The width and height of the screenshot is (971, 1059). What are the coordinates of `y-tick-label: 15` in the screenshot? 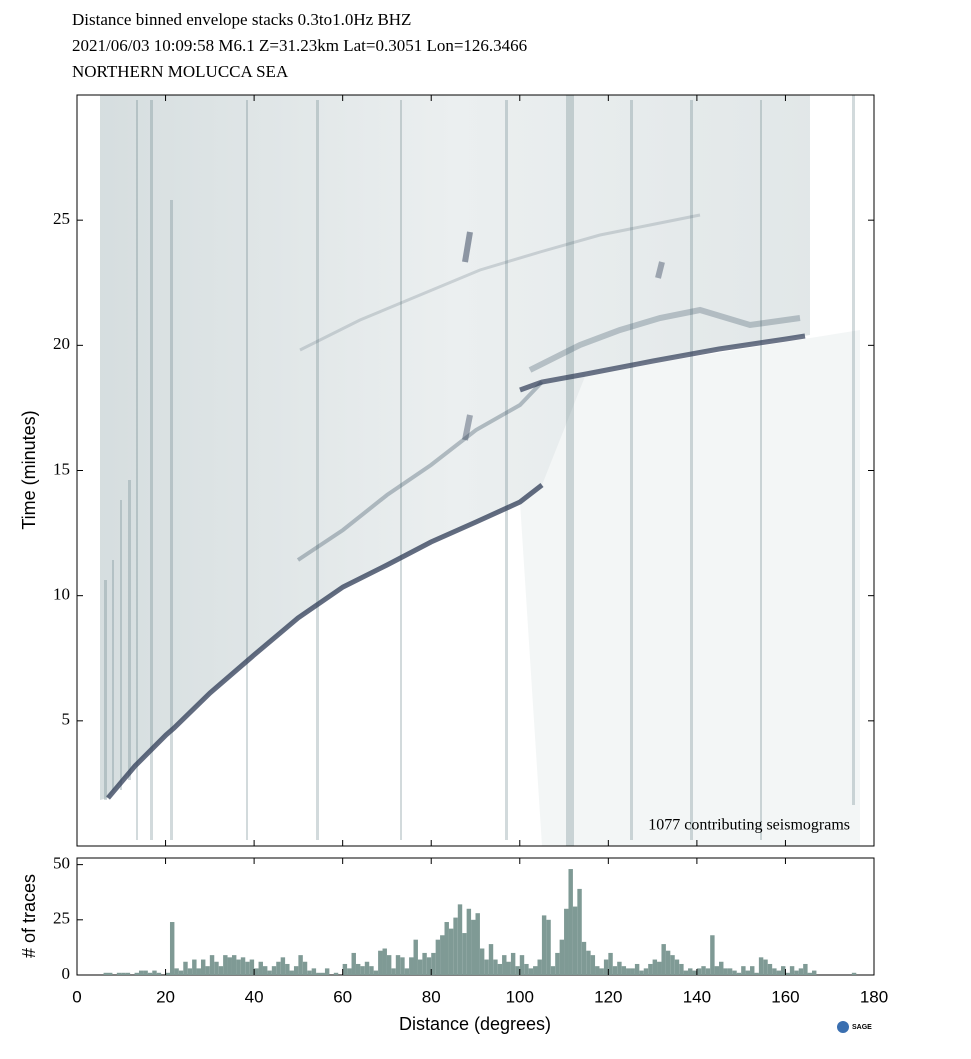 It's located at (61, 468).